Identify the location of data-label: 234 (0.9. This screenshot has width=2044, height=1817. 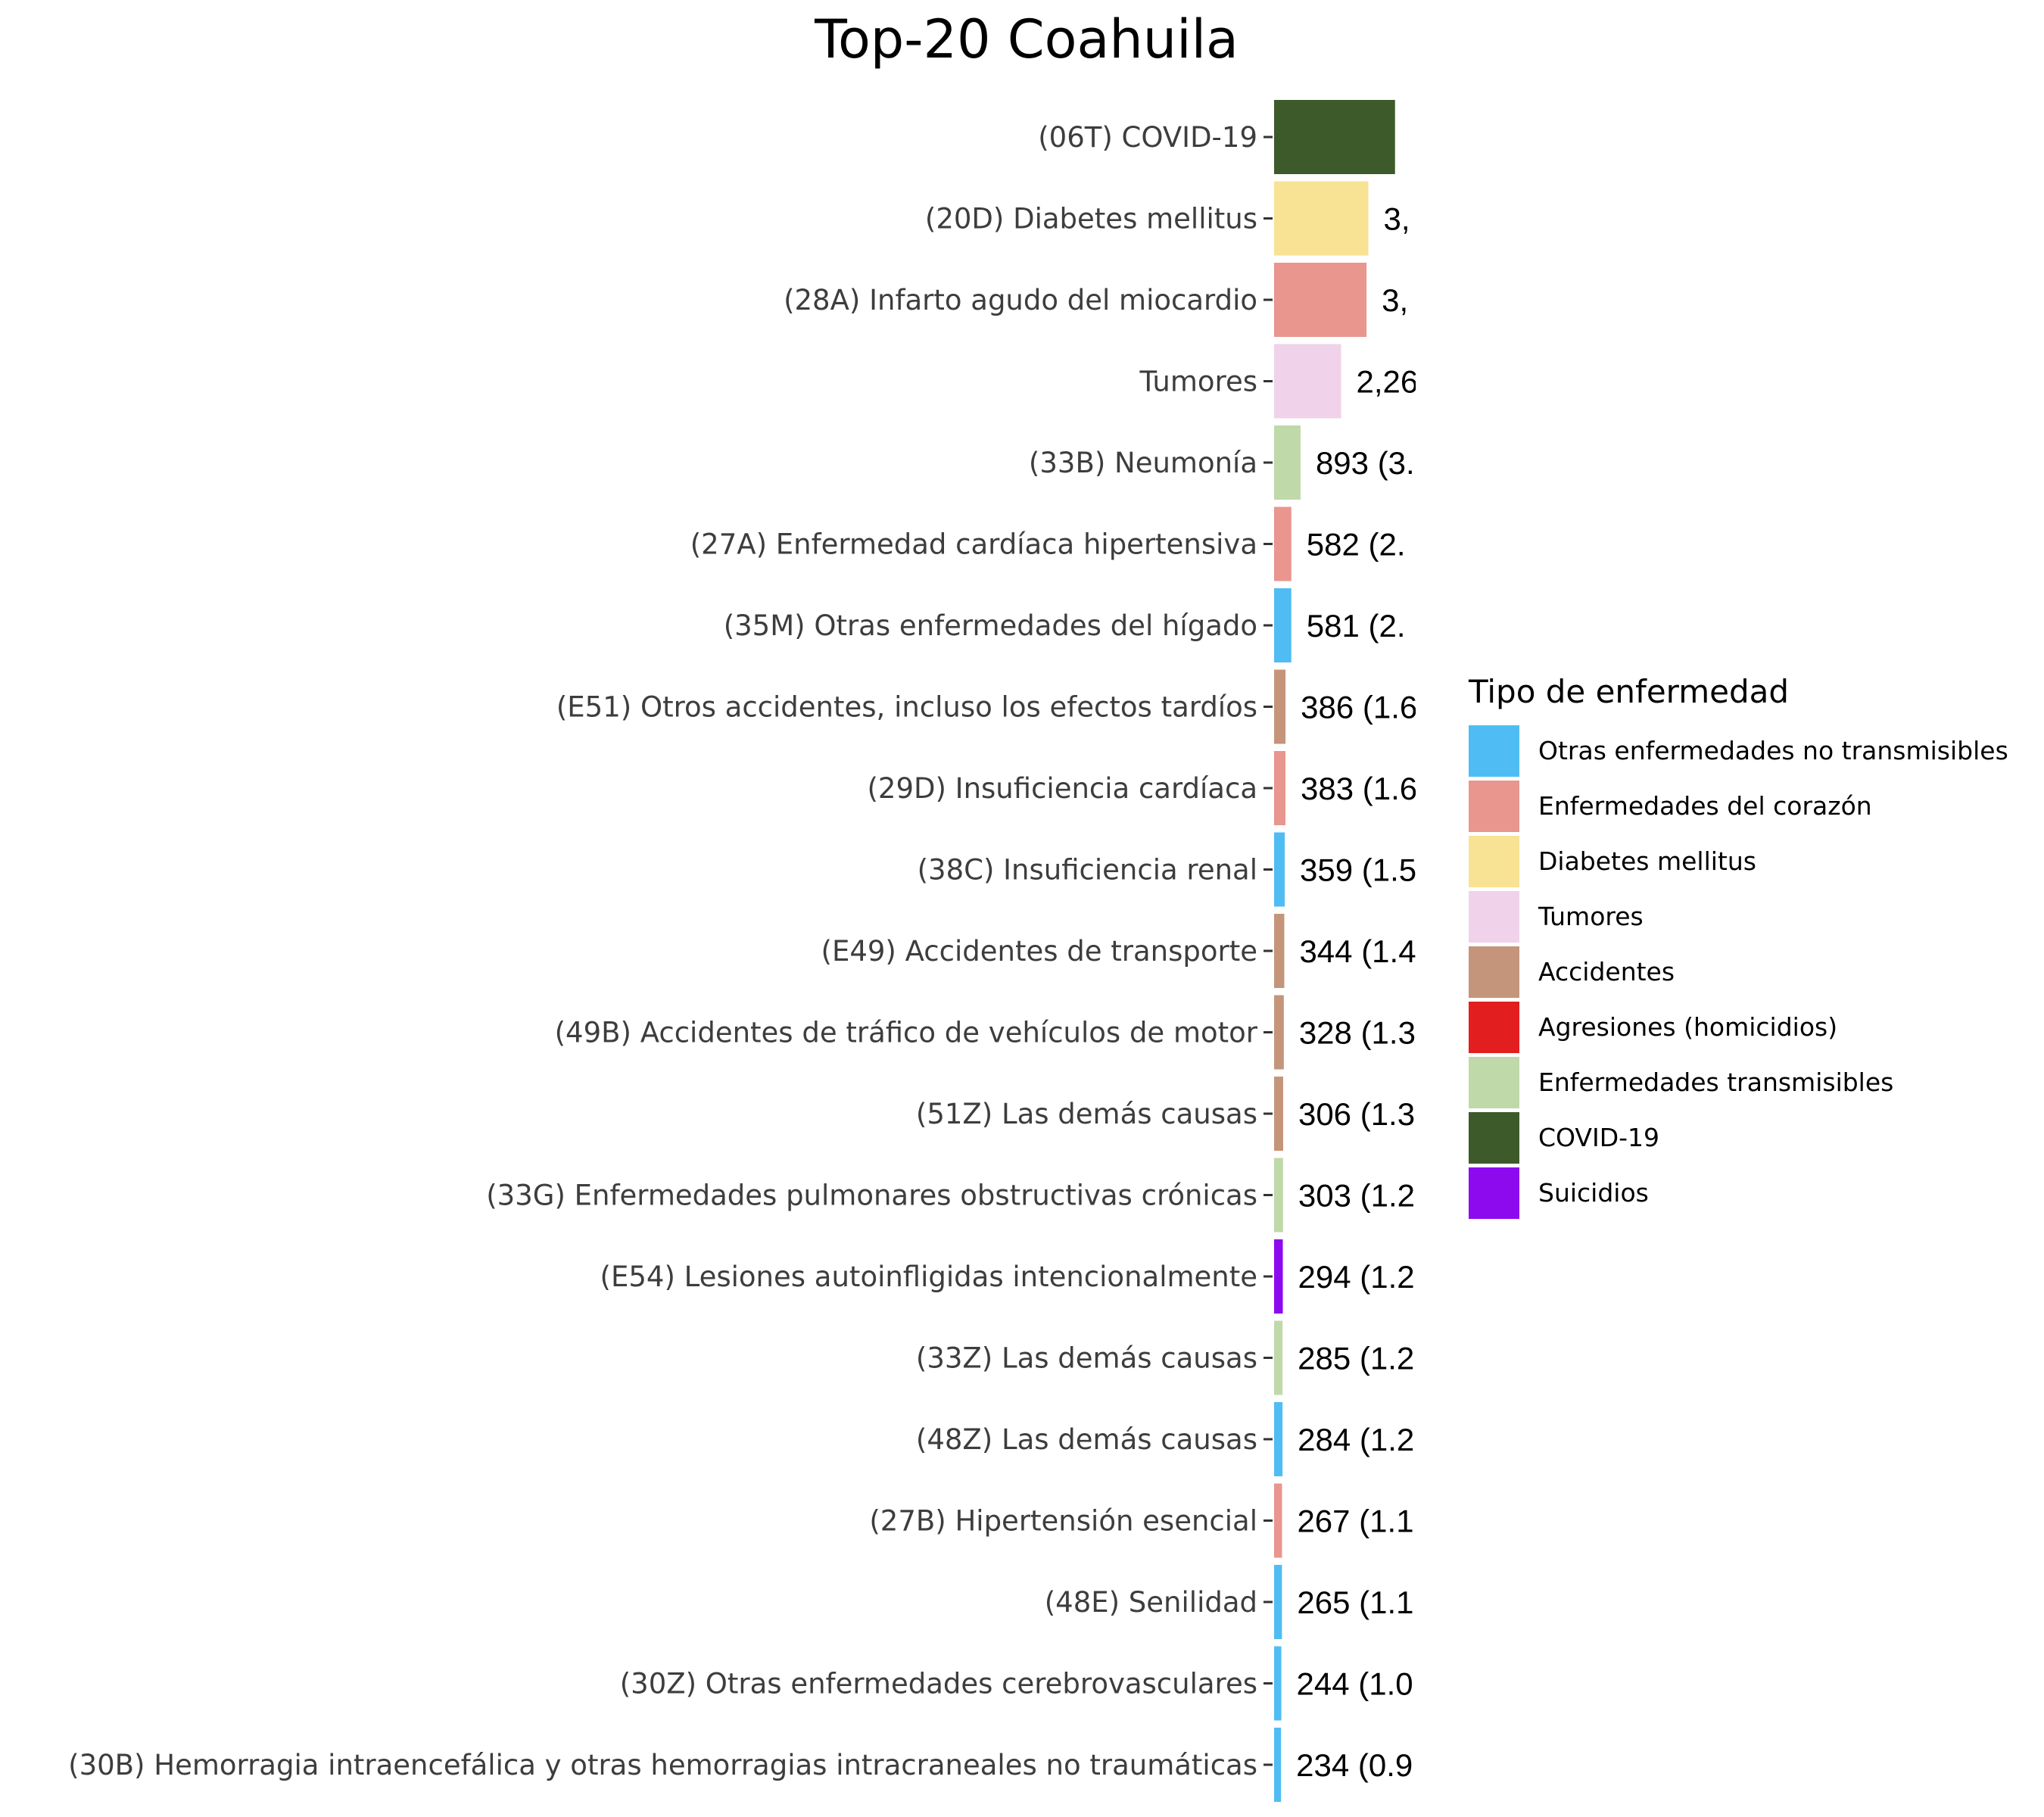
(1354, 1765).